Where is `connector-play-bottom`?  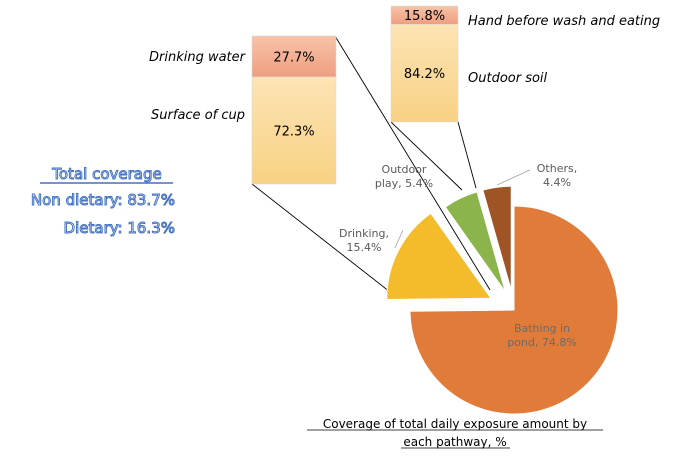 connector-play-bottom is located at coordinates (467, 155).